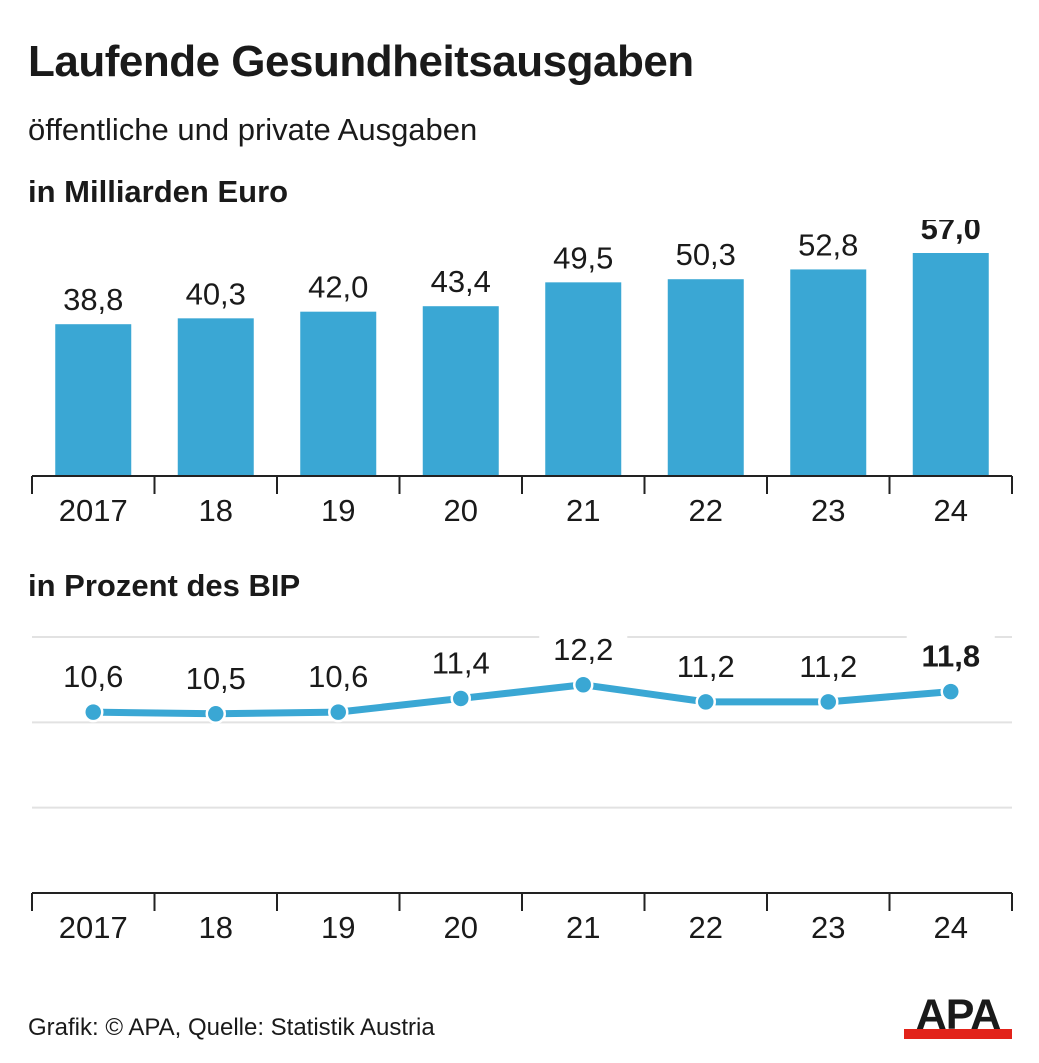 The image size is (1039, 1063). Describe the element at coordinates (706, 254) in the screenshot. I see `bar-value-label: 50,3` at that location.